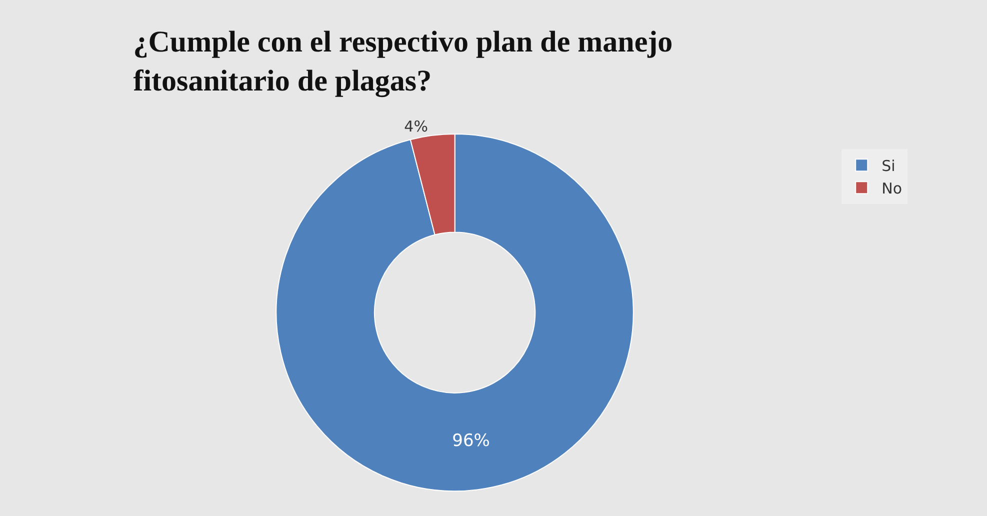 The image size is (987, 516). What do you see at coordinates (403, 62) in the screenshot?
I see `chart-title: ¿Cumple con el respectivo plan de manejo fitosanitario de plagas?` at bounding box center [403, 62].